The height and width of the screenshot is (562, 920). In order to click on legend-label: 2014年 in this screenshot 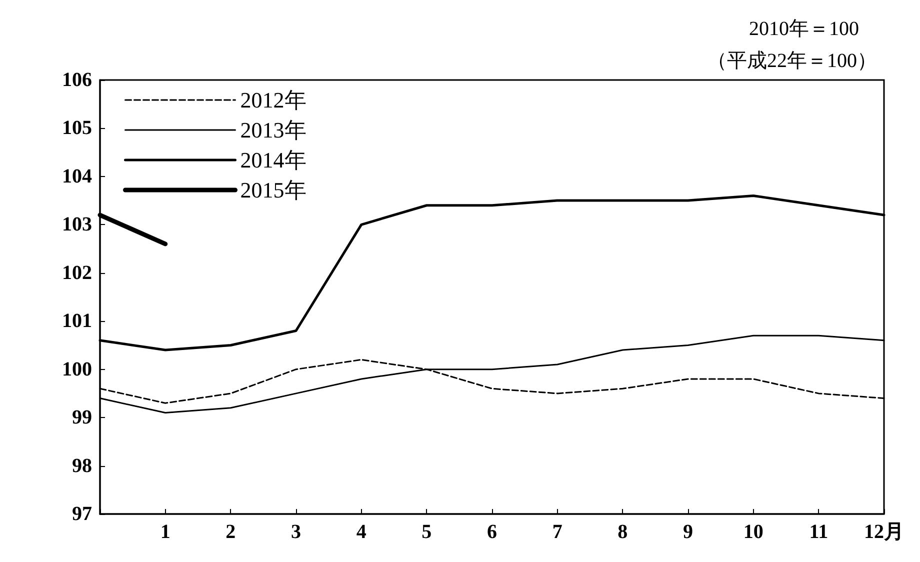, I will do `click(273, 160)`.